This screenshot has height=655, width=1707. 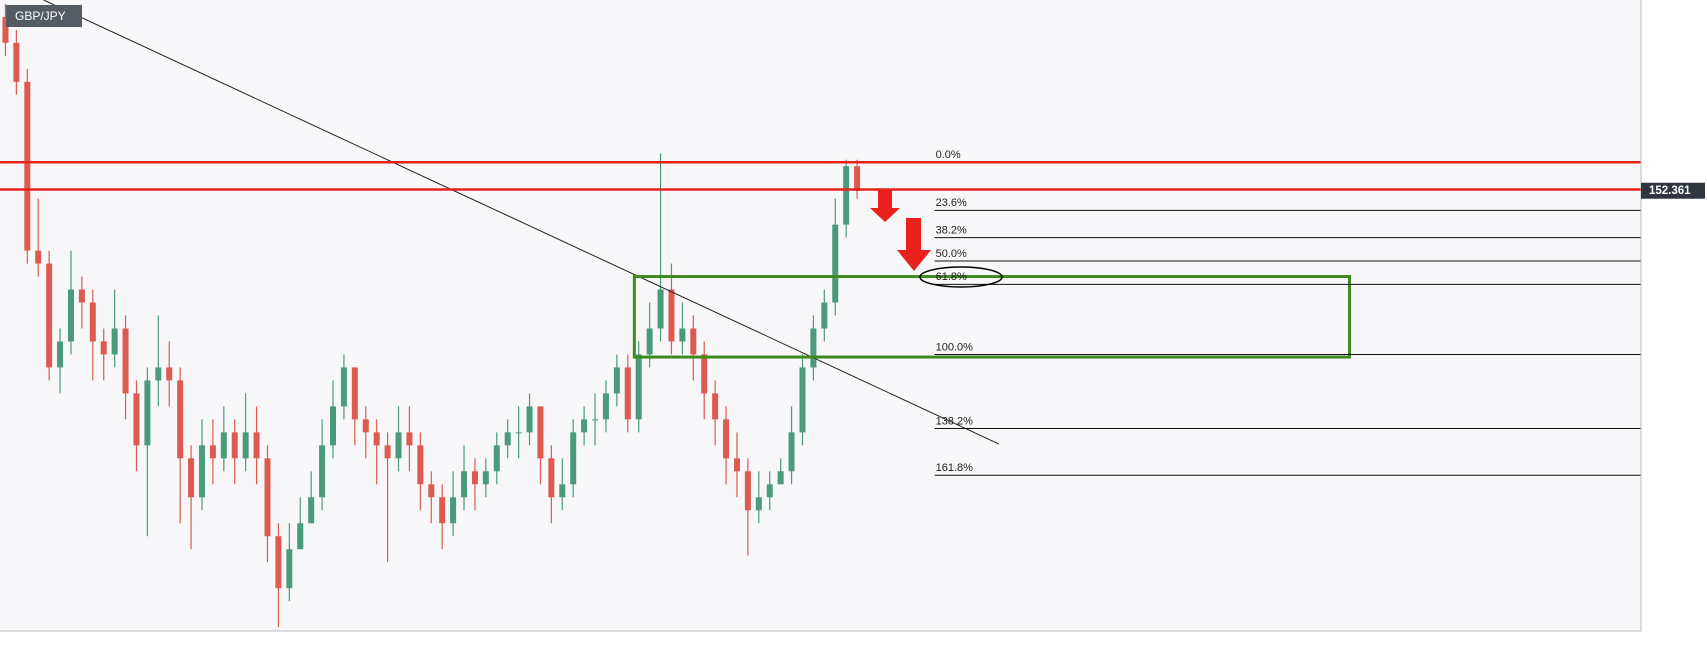 What do you see at coordinates (951, 231) in the screenshot?
I see `fib-label: 38.2%` at bounding box center [951, 231].